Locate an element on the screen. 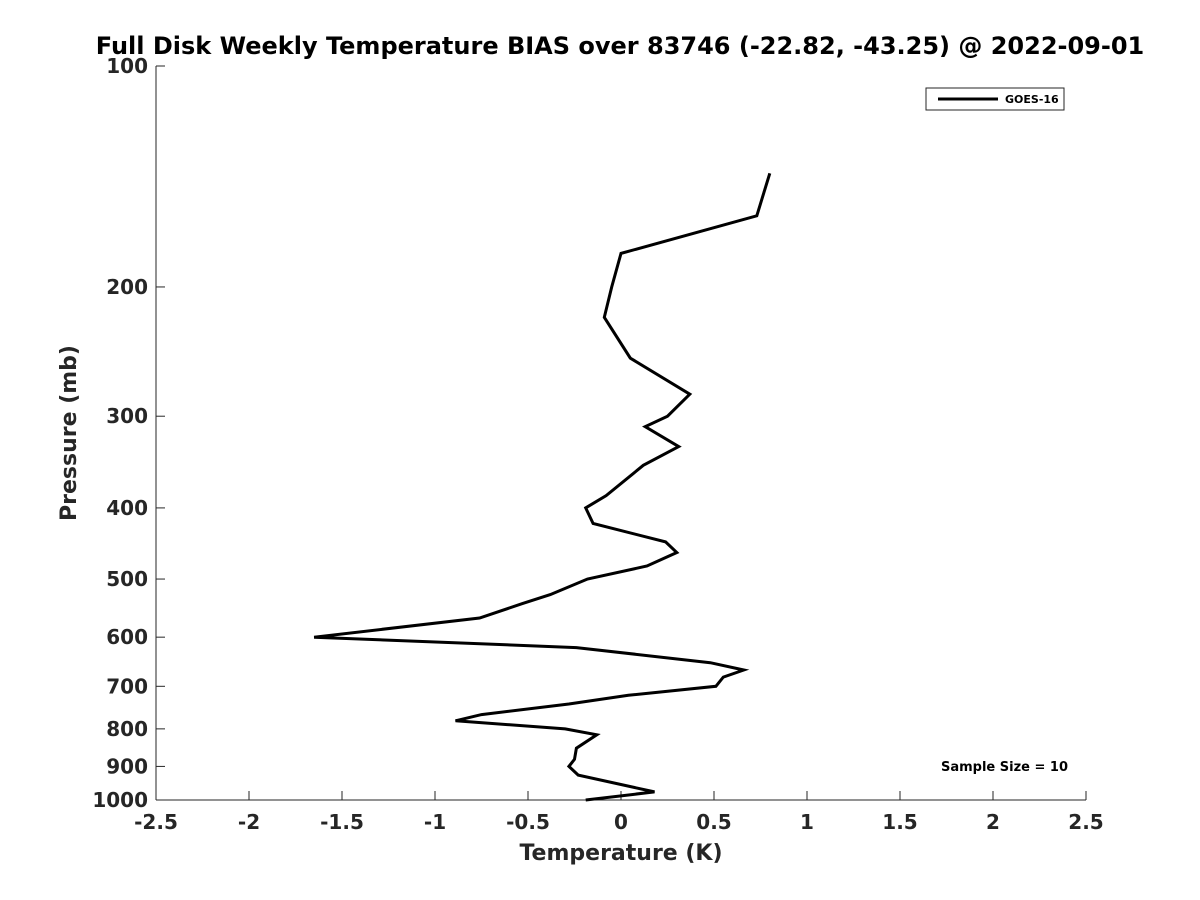 Image resolution: width=1200 pixels, height=900 pixels. x-tick-label: -1 is located at coordinates (435, 822).